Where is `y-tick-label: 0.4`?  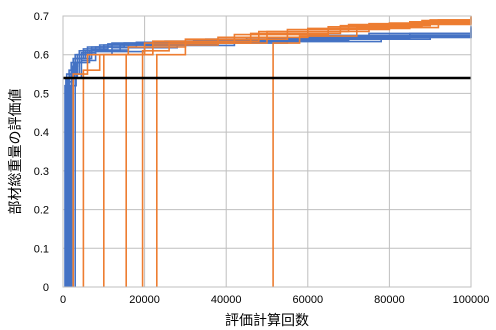
y-tick-label: 0.4 is located at coordinates (41, 133).